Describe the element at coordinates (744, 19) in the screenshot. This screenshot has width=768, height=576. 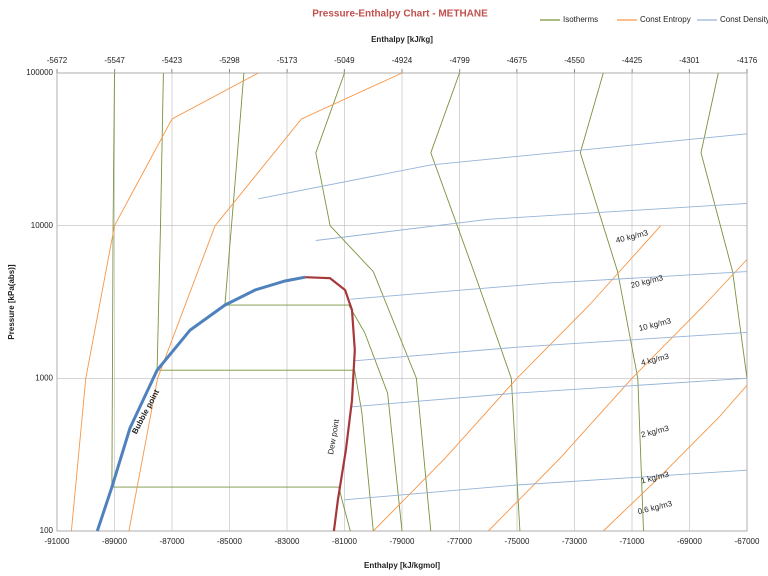
I see `legend-label: Const Density` at that location.